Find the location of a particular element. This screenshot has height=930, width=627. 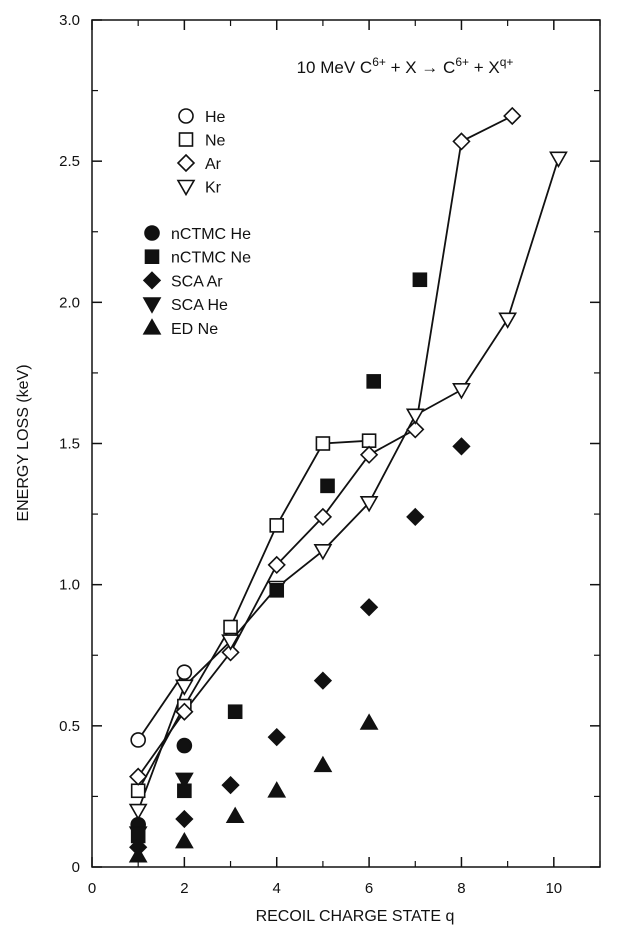

legend-marker-ne is located at coordinates (186, 139).